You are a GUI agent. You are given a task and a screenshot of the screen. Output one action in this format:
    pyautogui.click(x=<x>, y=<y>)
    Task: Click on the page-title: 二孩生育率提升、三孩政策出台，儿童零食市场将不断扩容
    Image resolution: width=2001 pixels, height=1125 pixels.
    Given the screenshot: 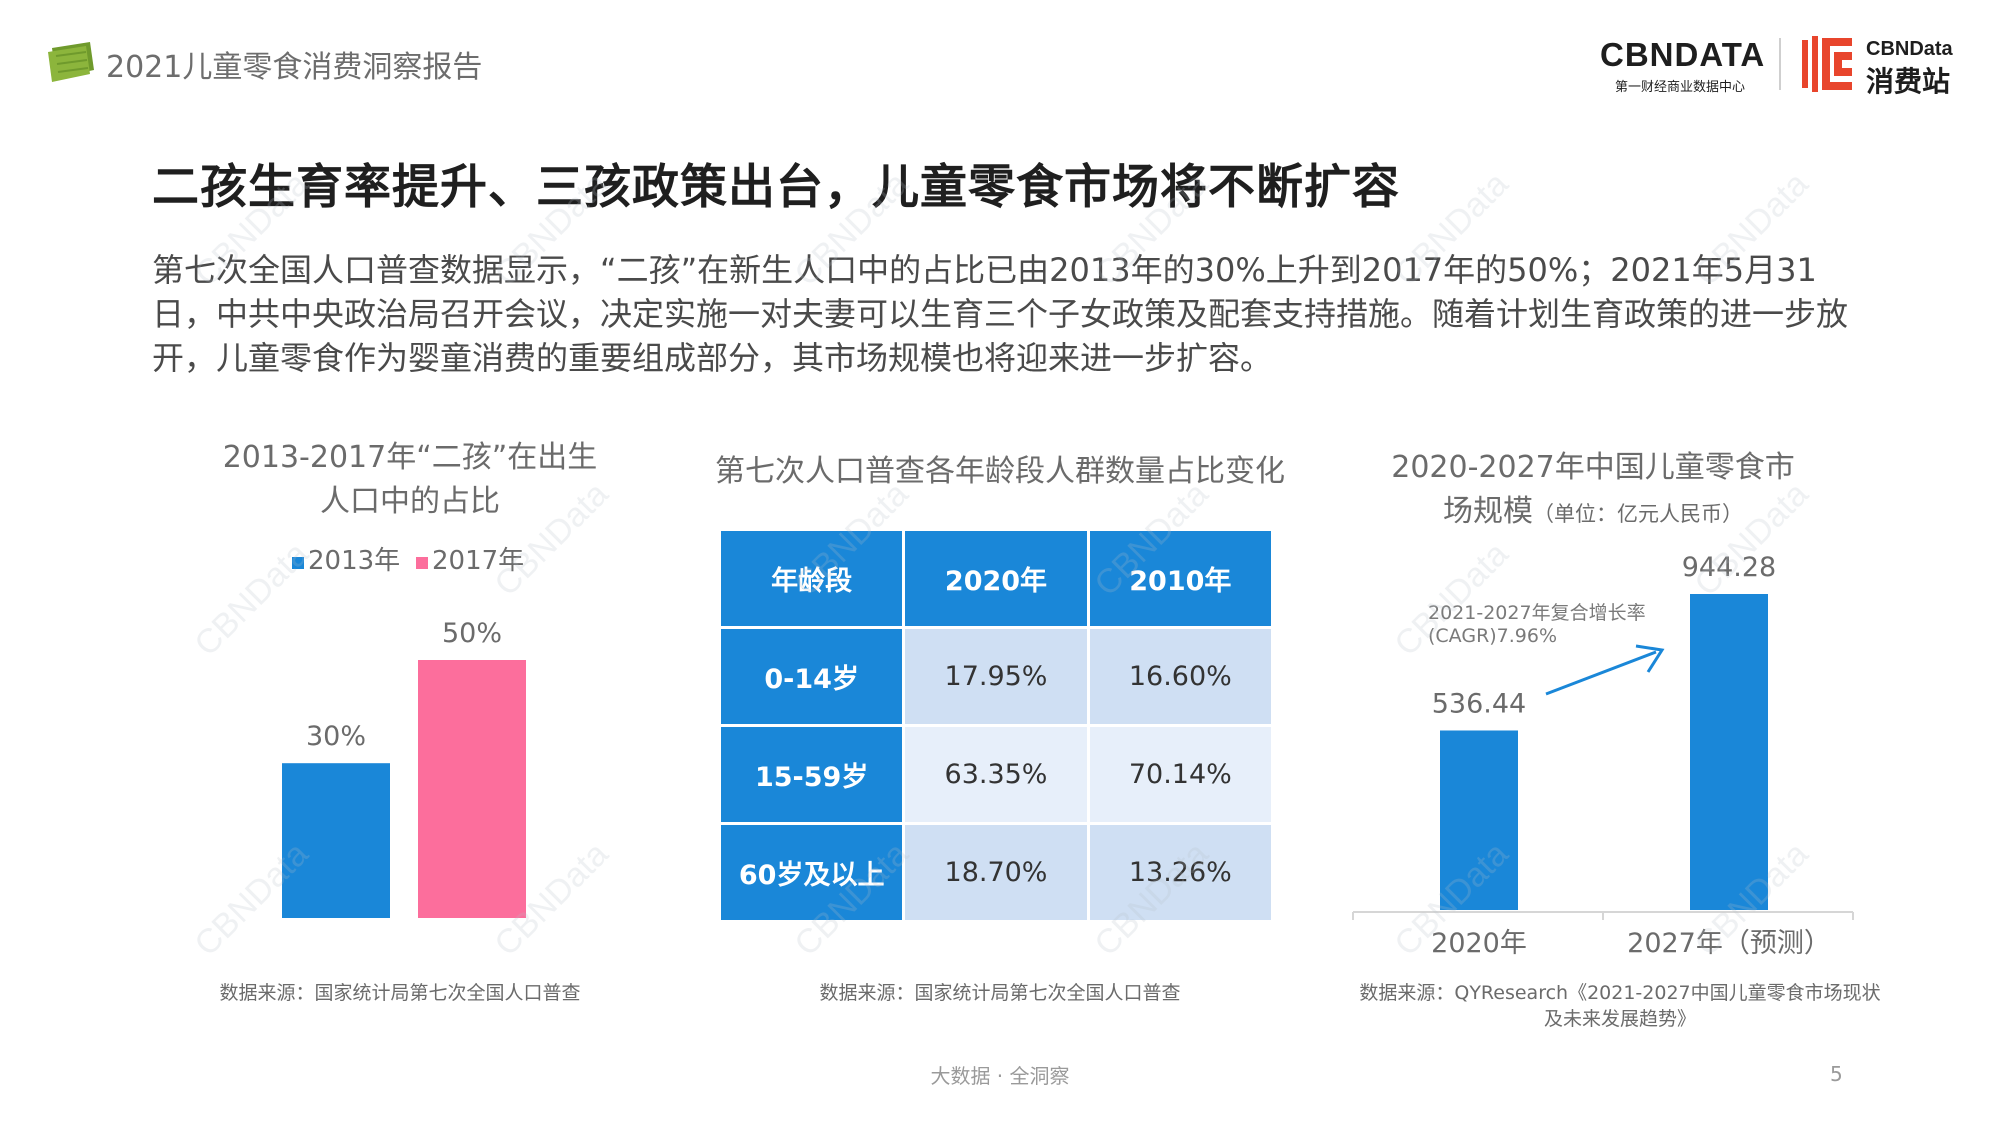 What is the action you would take?
    pyautogui.click(x=776, y=187)
    